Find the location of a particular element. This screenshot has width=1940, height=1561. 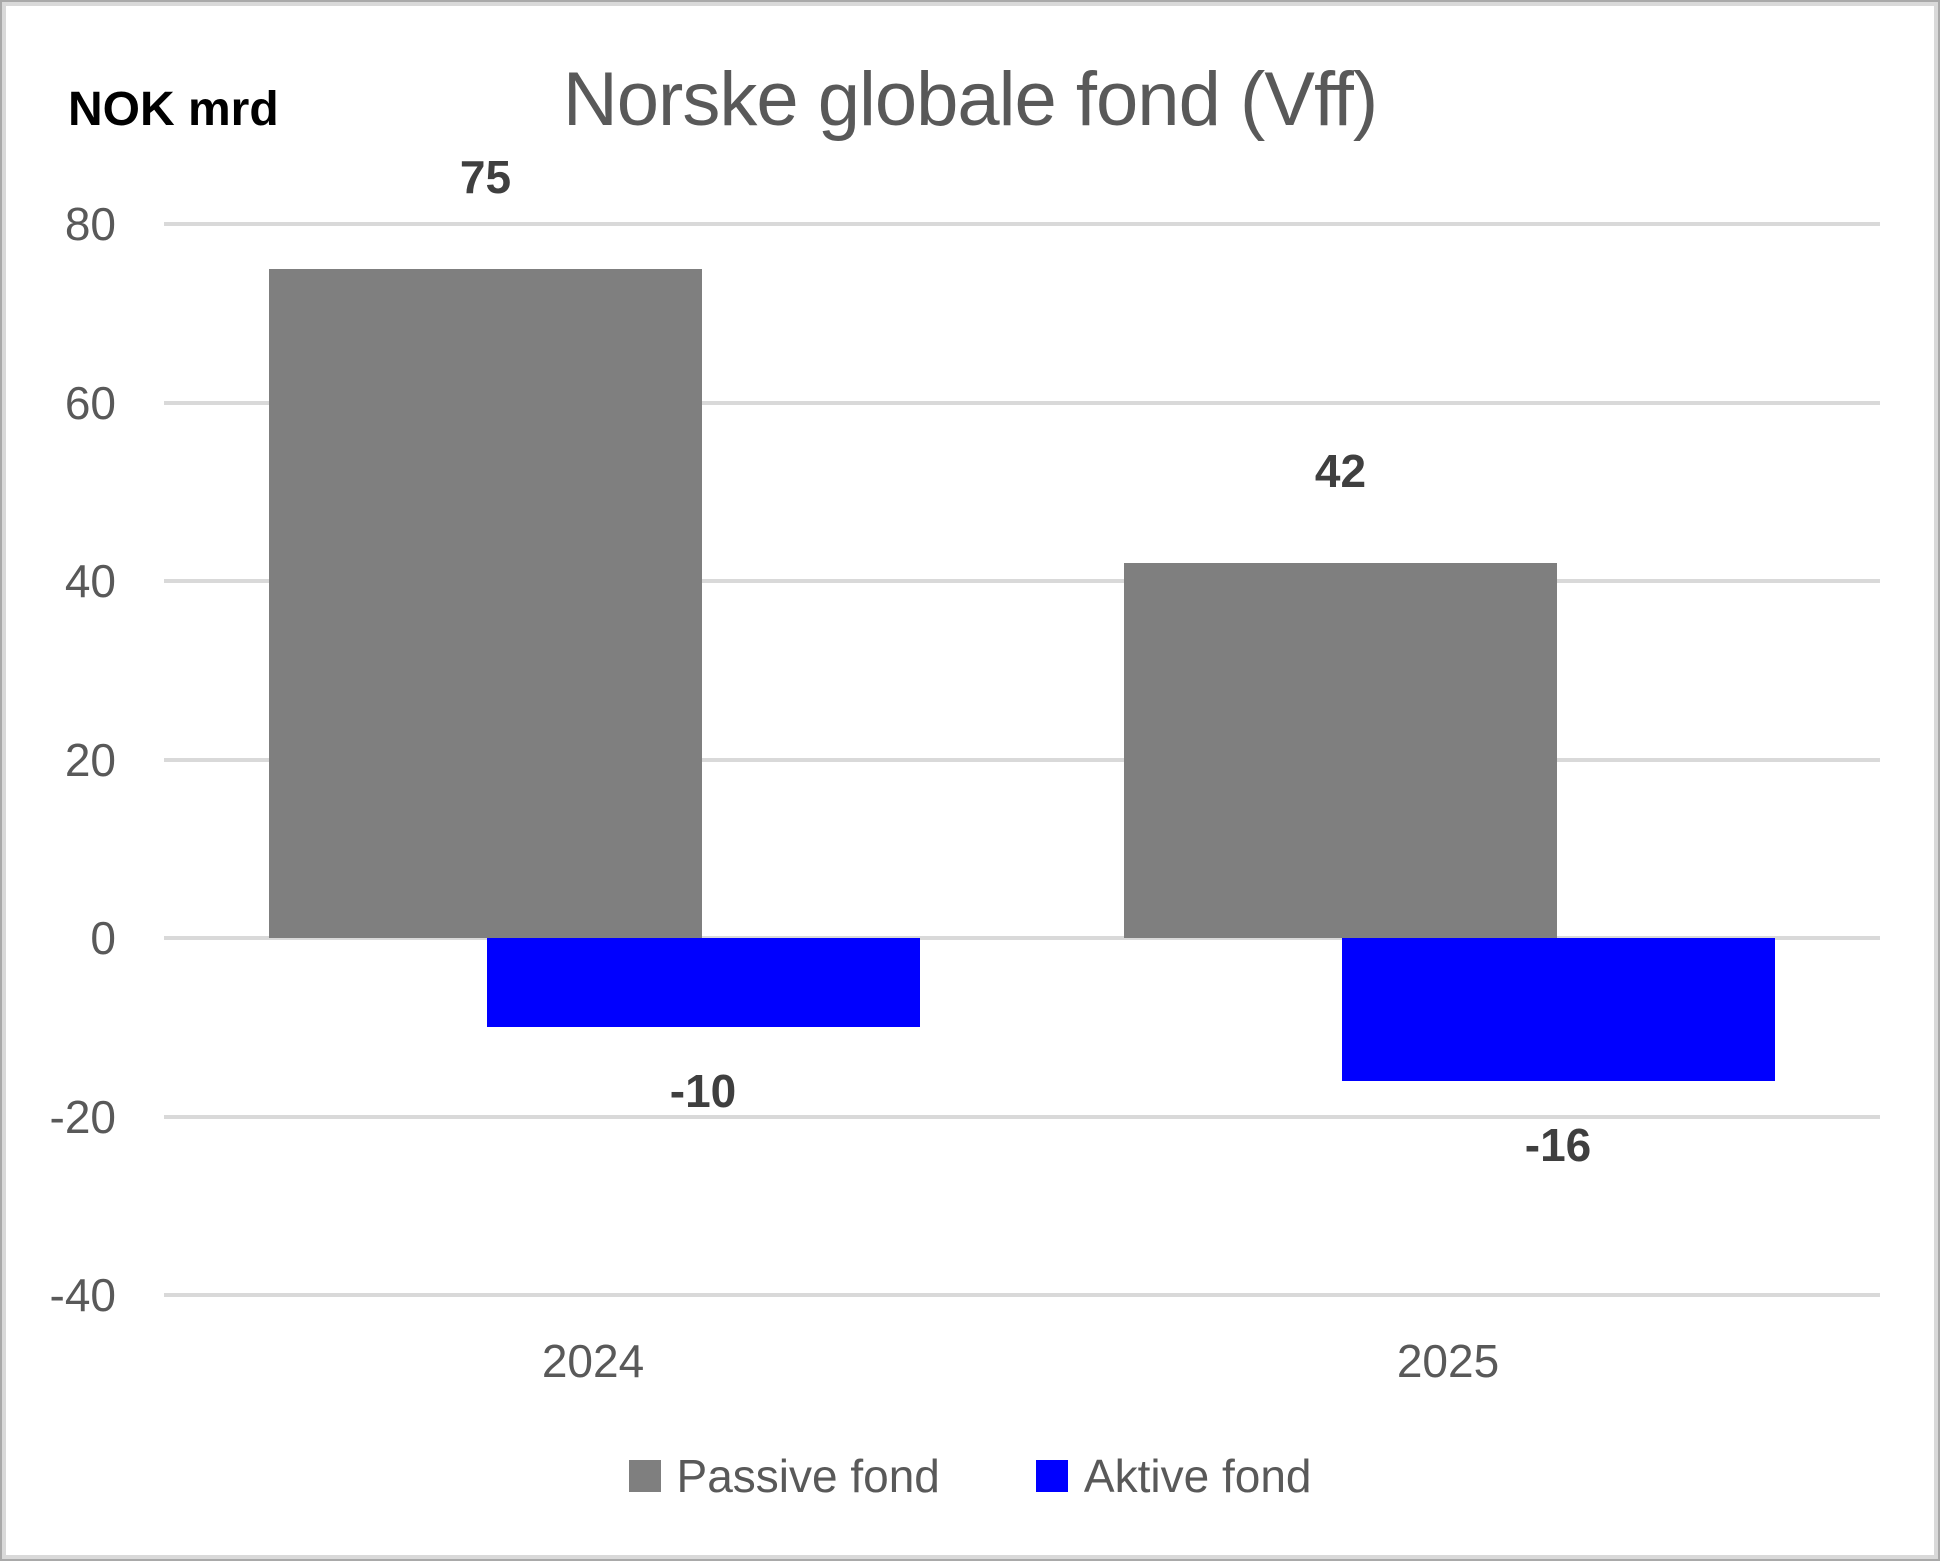

data-label: -16 is located at coordinates (1558, 1144).